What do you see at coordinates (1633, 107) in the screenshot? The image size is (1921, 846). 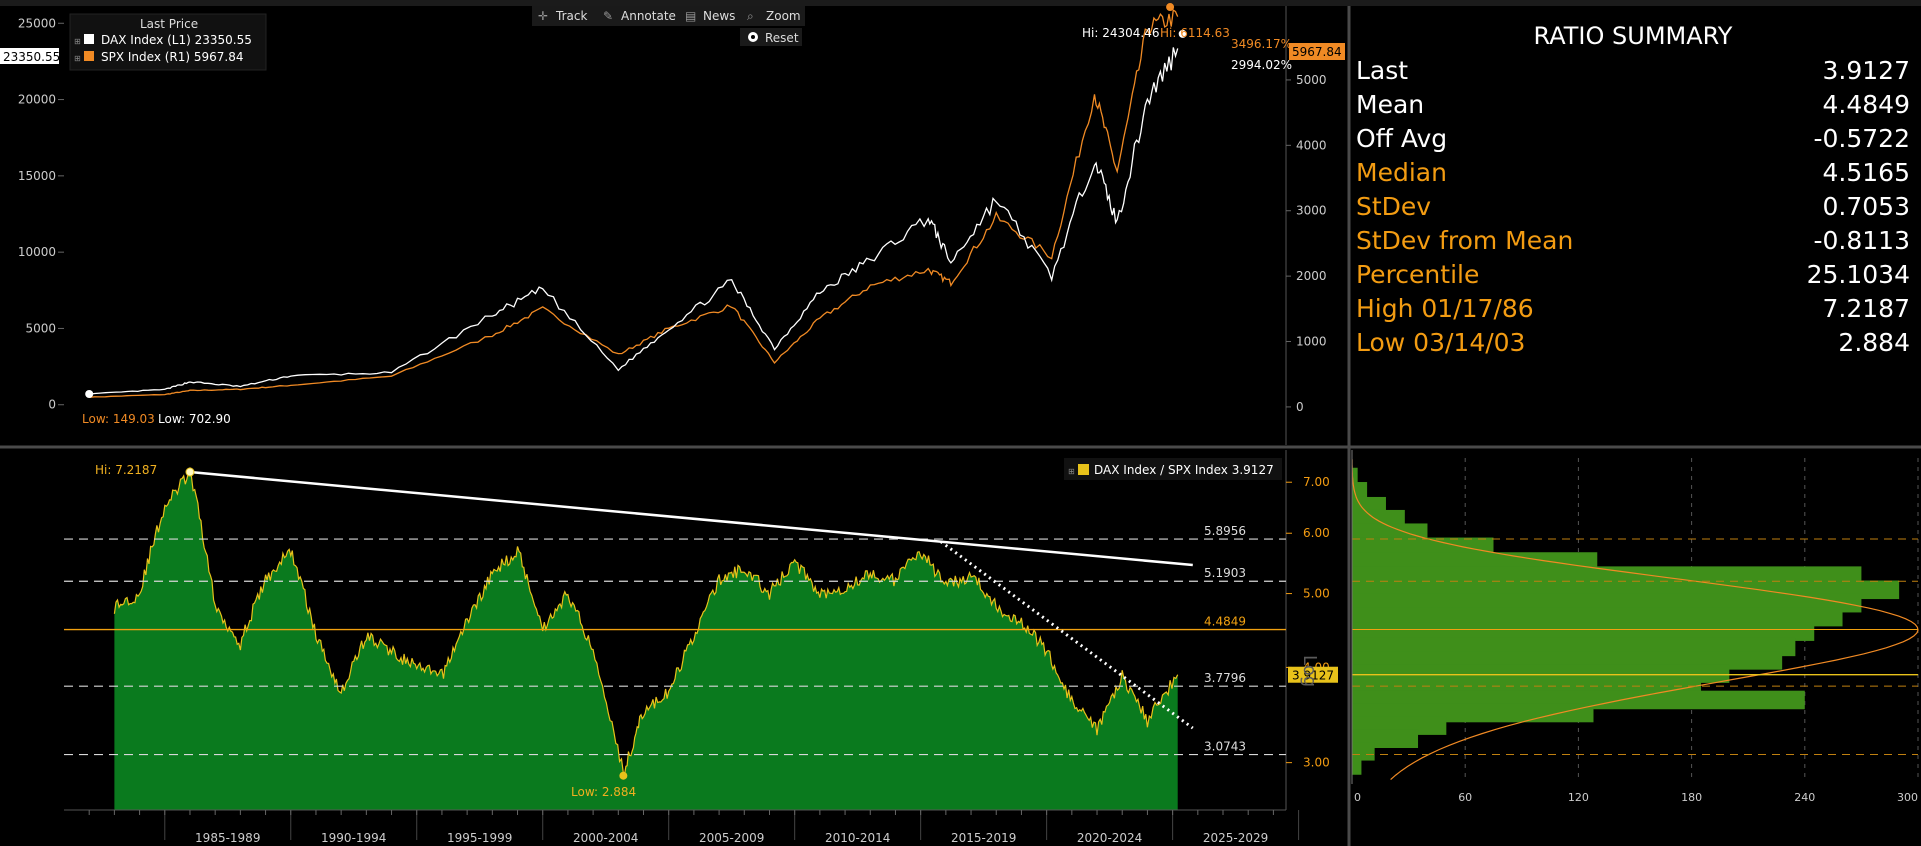 I see `summary-row: Mean 4.4849` at bounding box center [1633, 107].